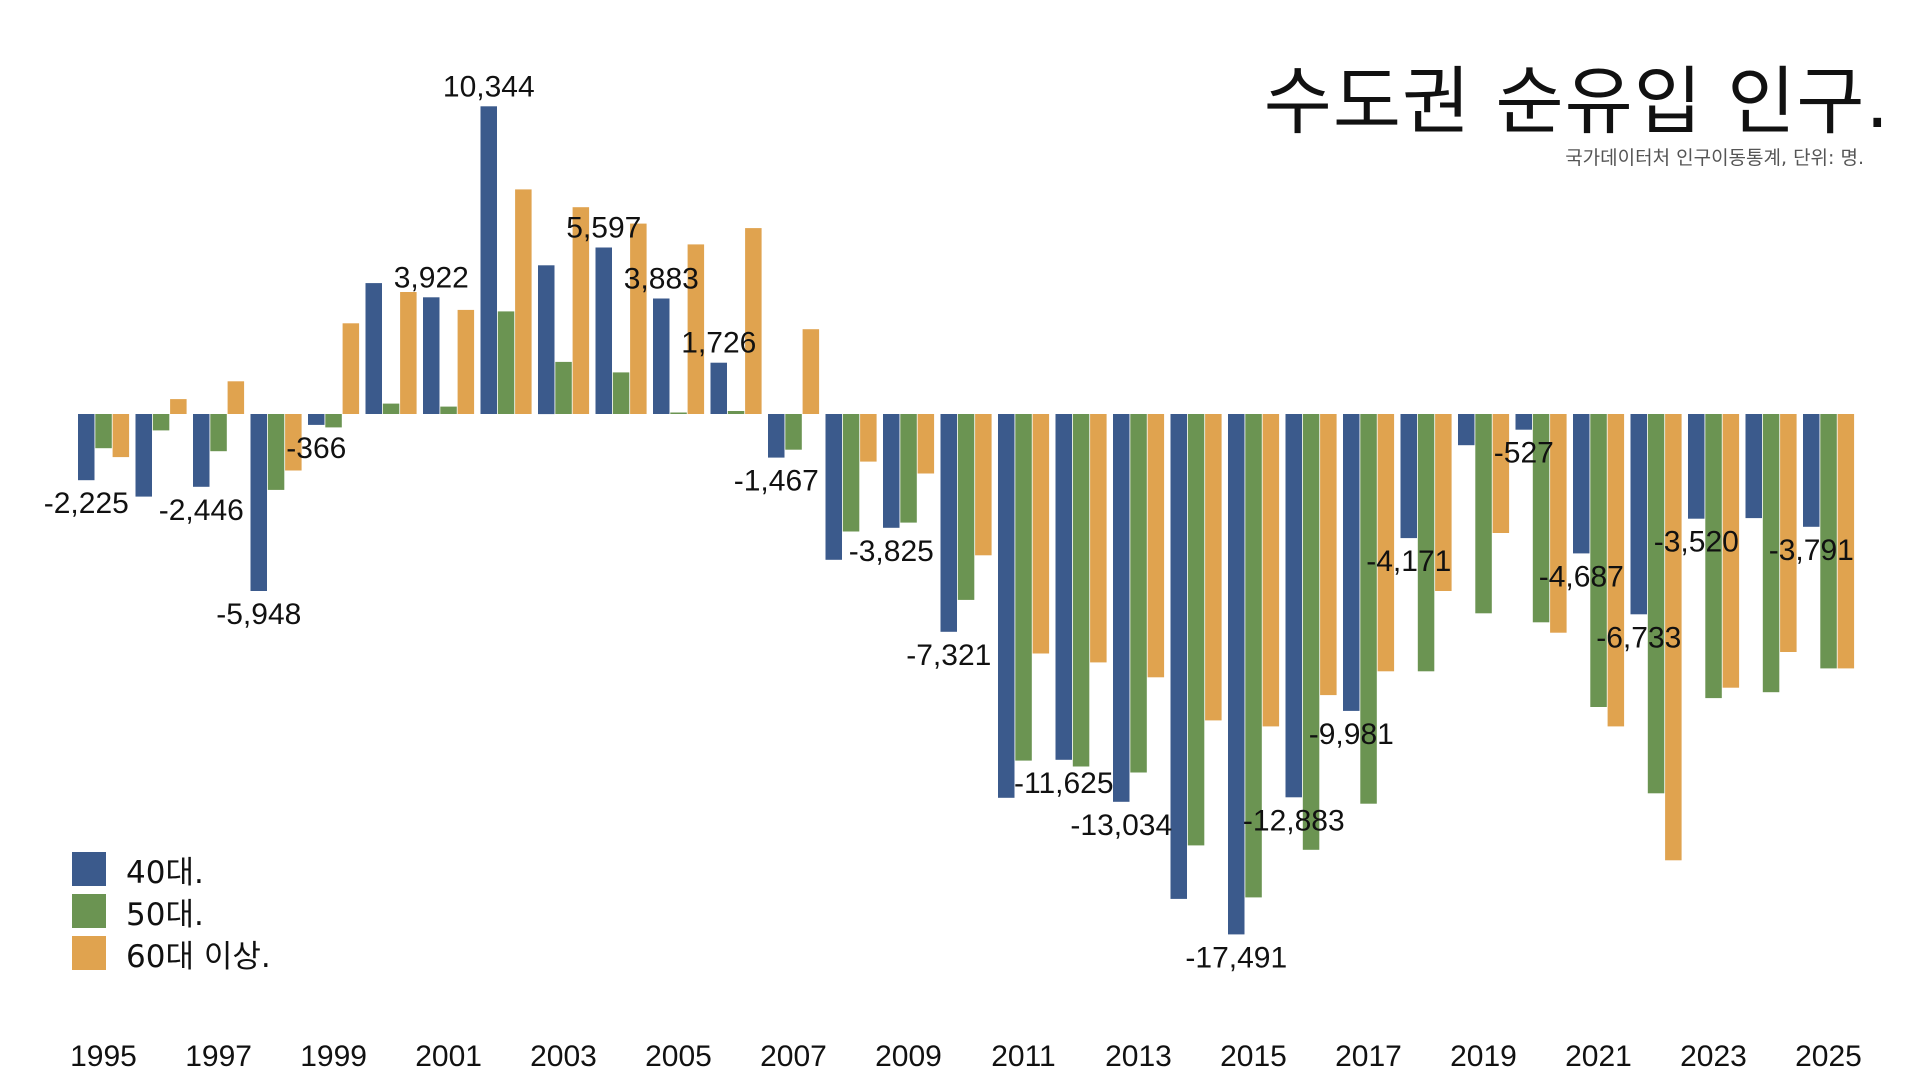  What do you see at coordinates (258, 614) in the screenshot?
I see `data-label-1998: -5,948` at bounding box center [258, 614].